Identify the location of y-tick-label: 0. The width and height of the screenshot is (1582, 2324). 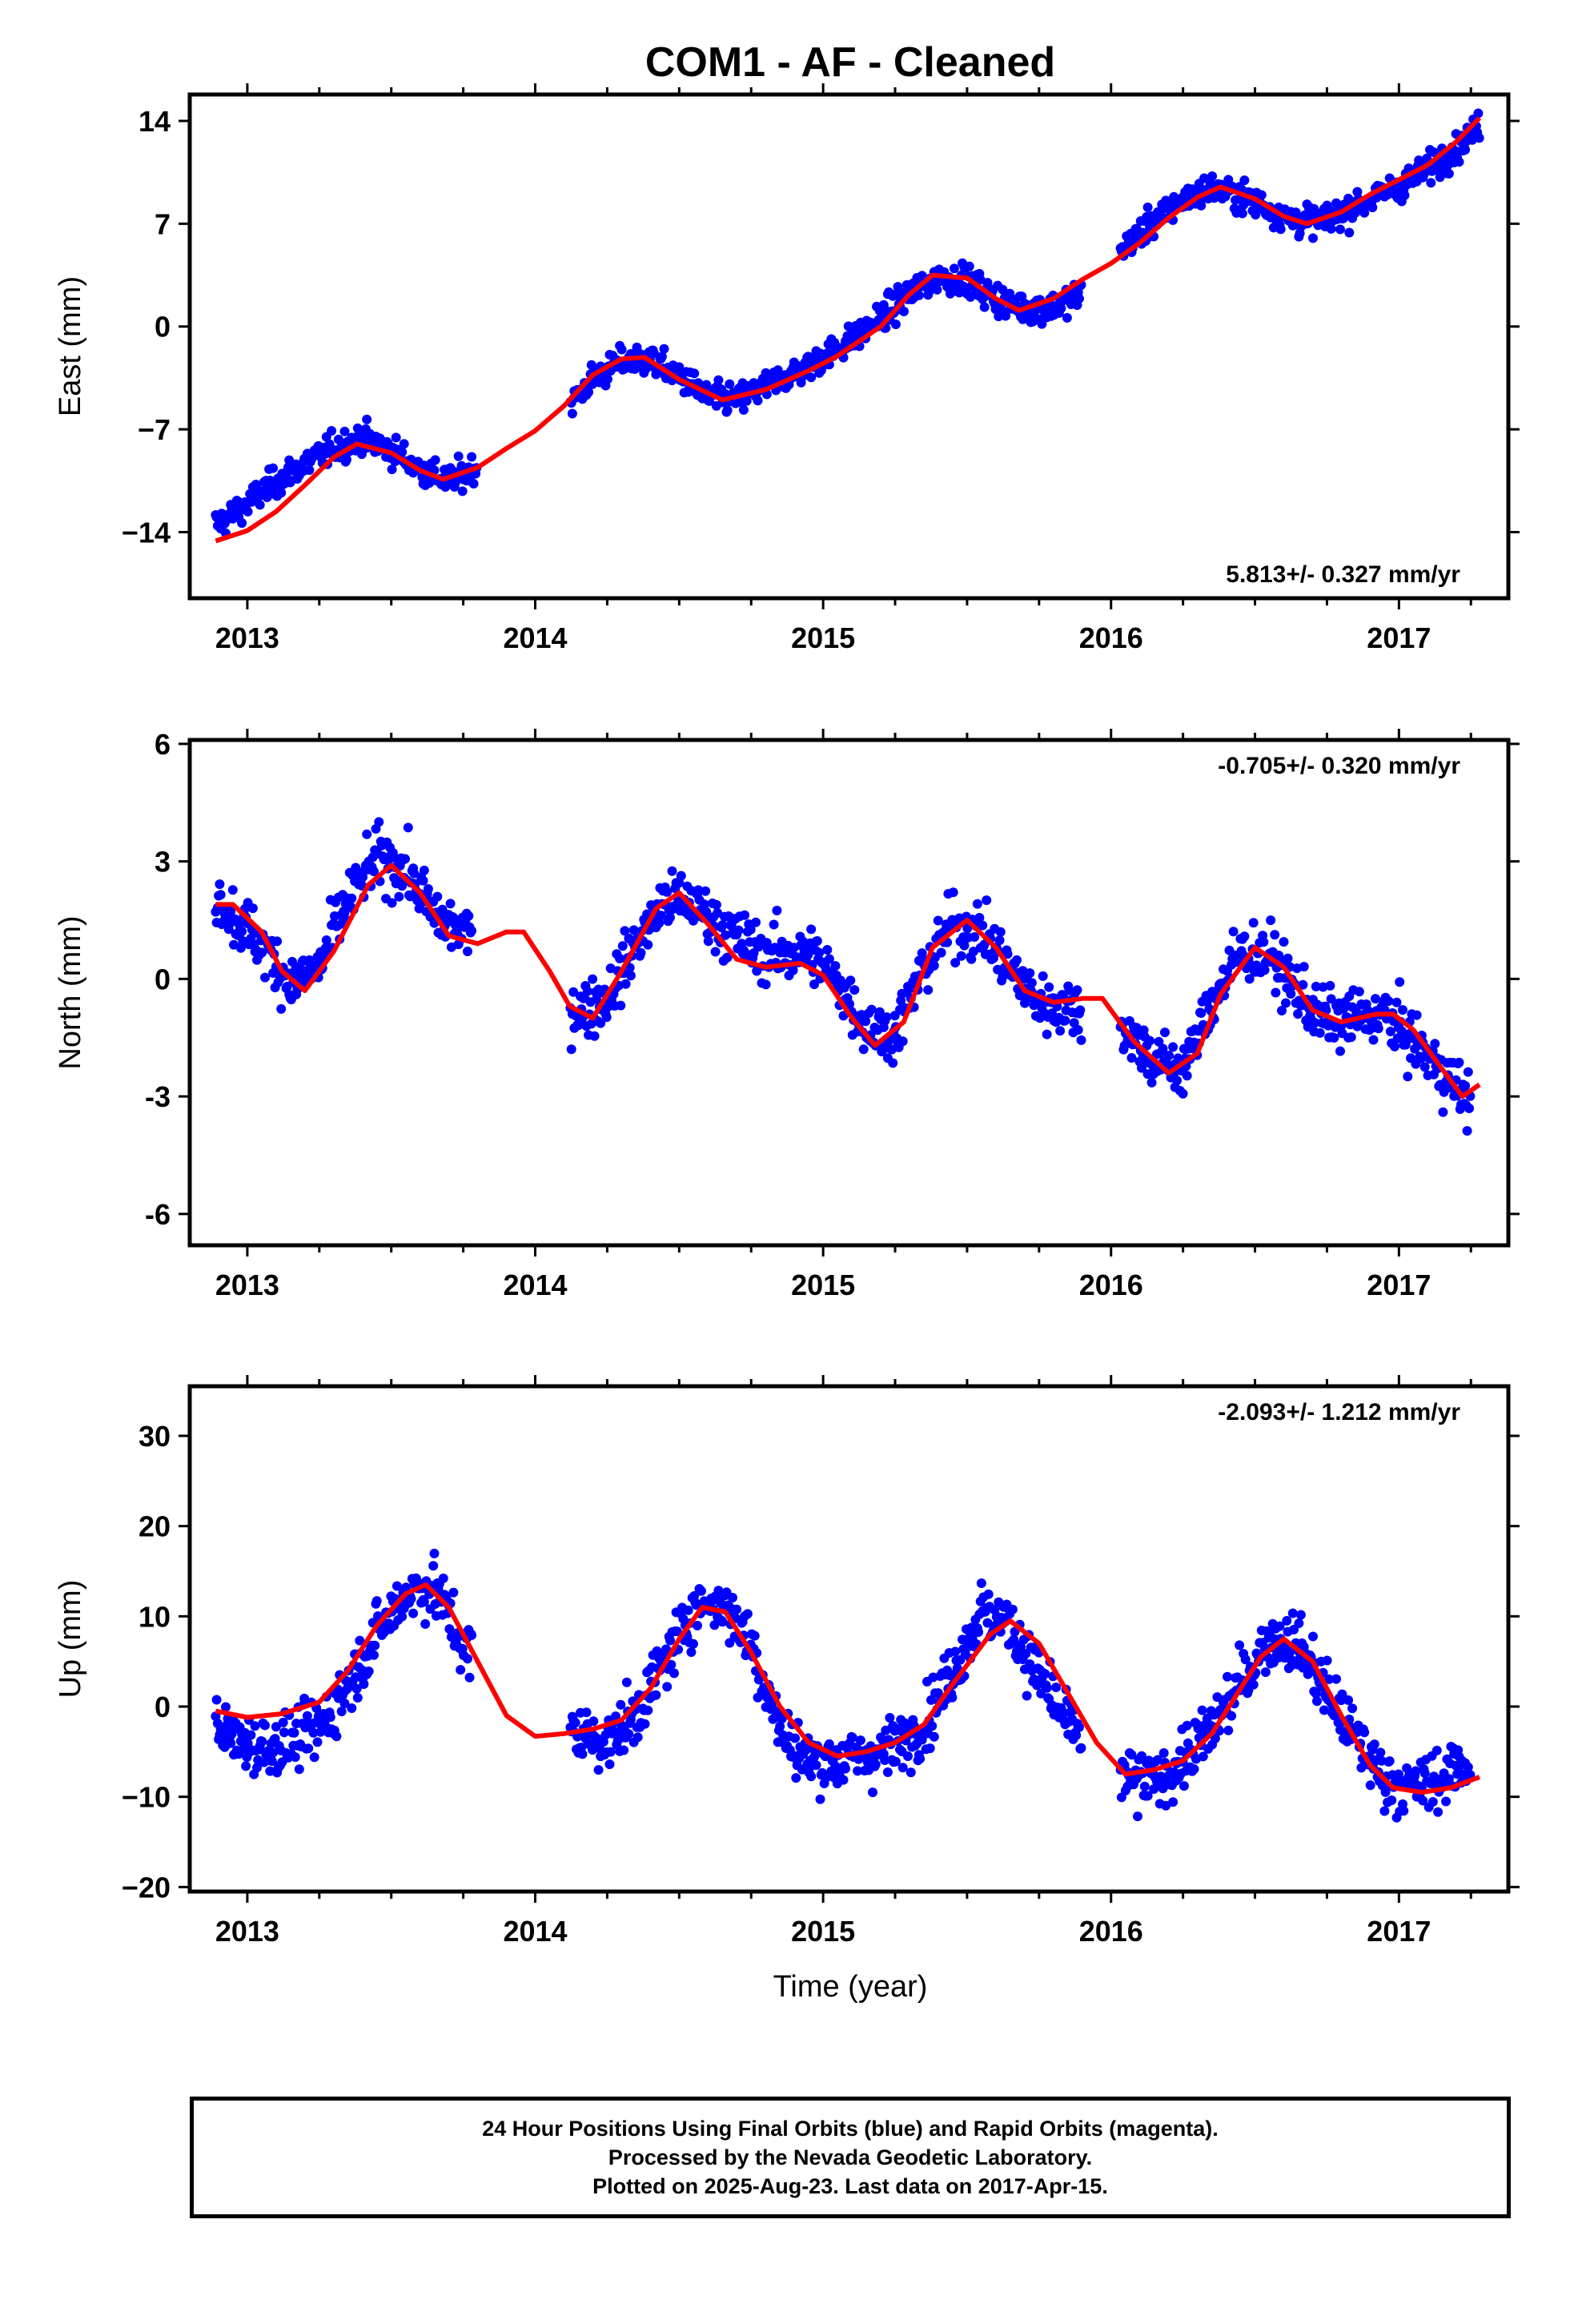
(163, 979).